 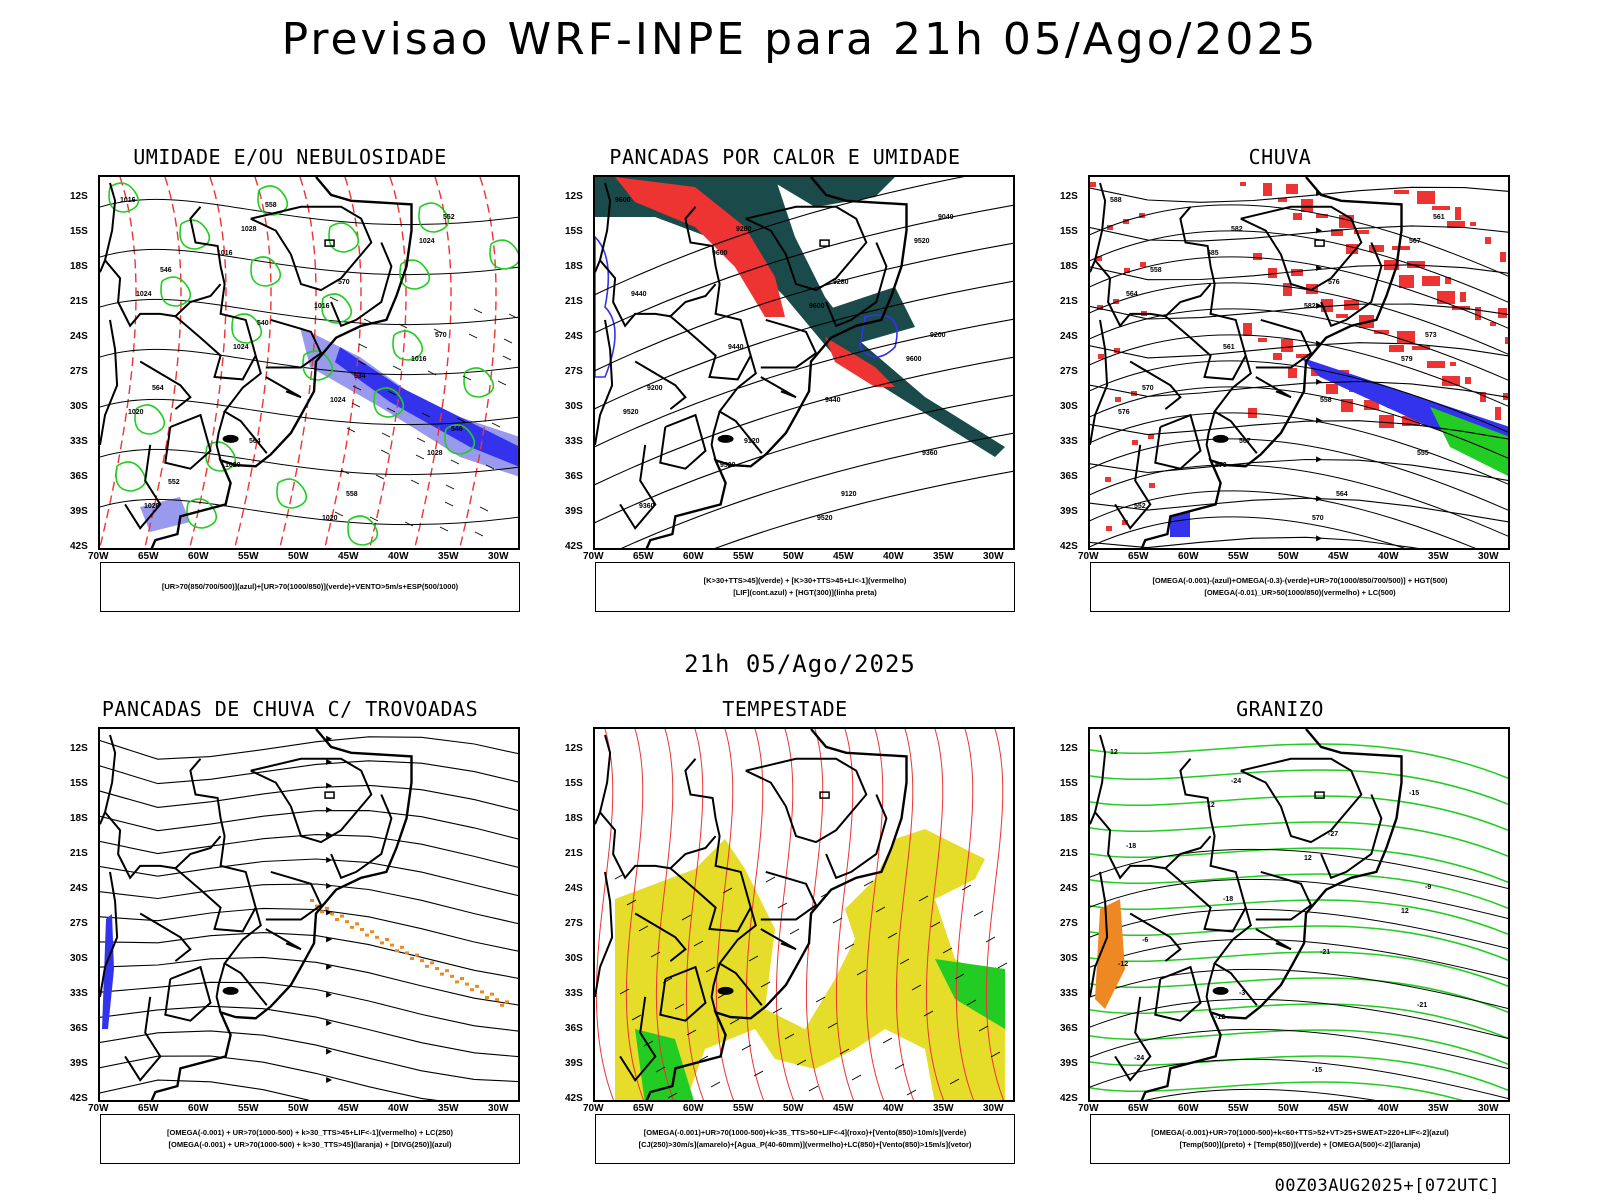 What do you see at coordinates (574, 888) in the screenshot?
I see `latitude-tick-label: 24S` at bounding box center [574, 888].